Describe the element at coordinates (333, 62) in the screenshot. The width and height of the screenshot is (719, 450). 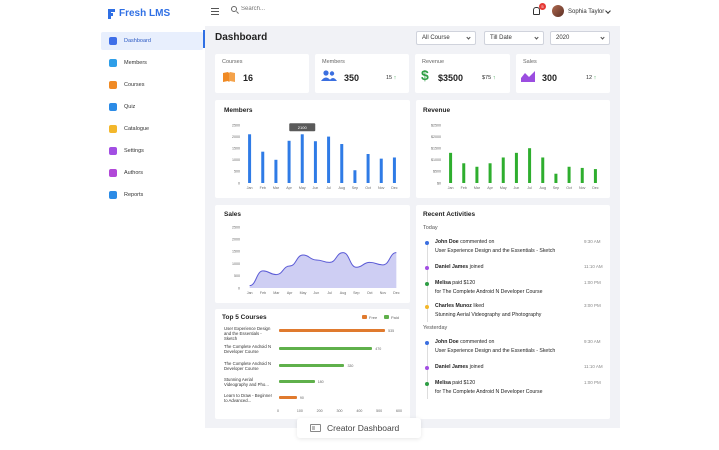
I see `stat-label: Members` at that location.